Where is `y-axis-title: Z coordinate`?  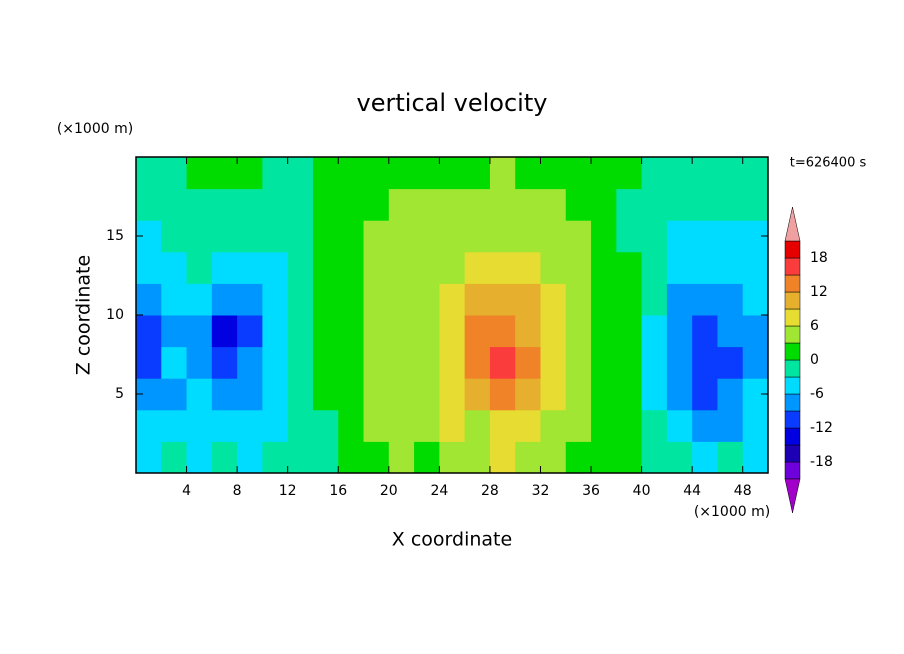
y-axis-title: Z coordinate is located at coordinates (84, 315).